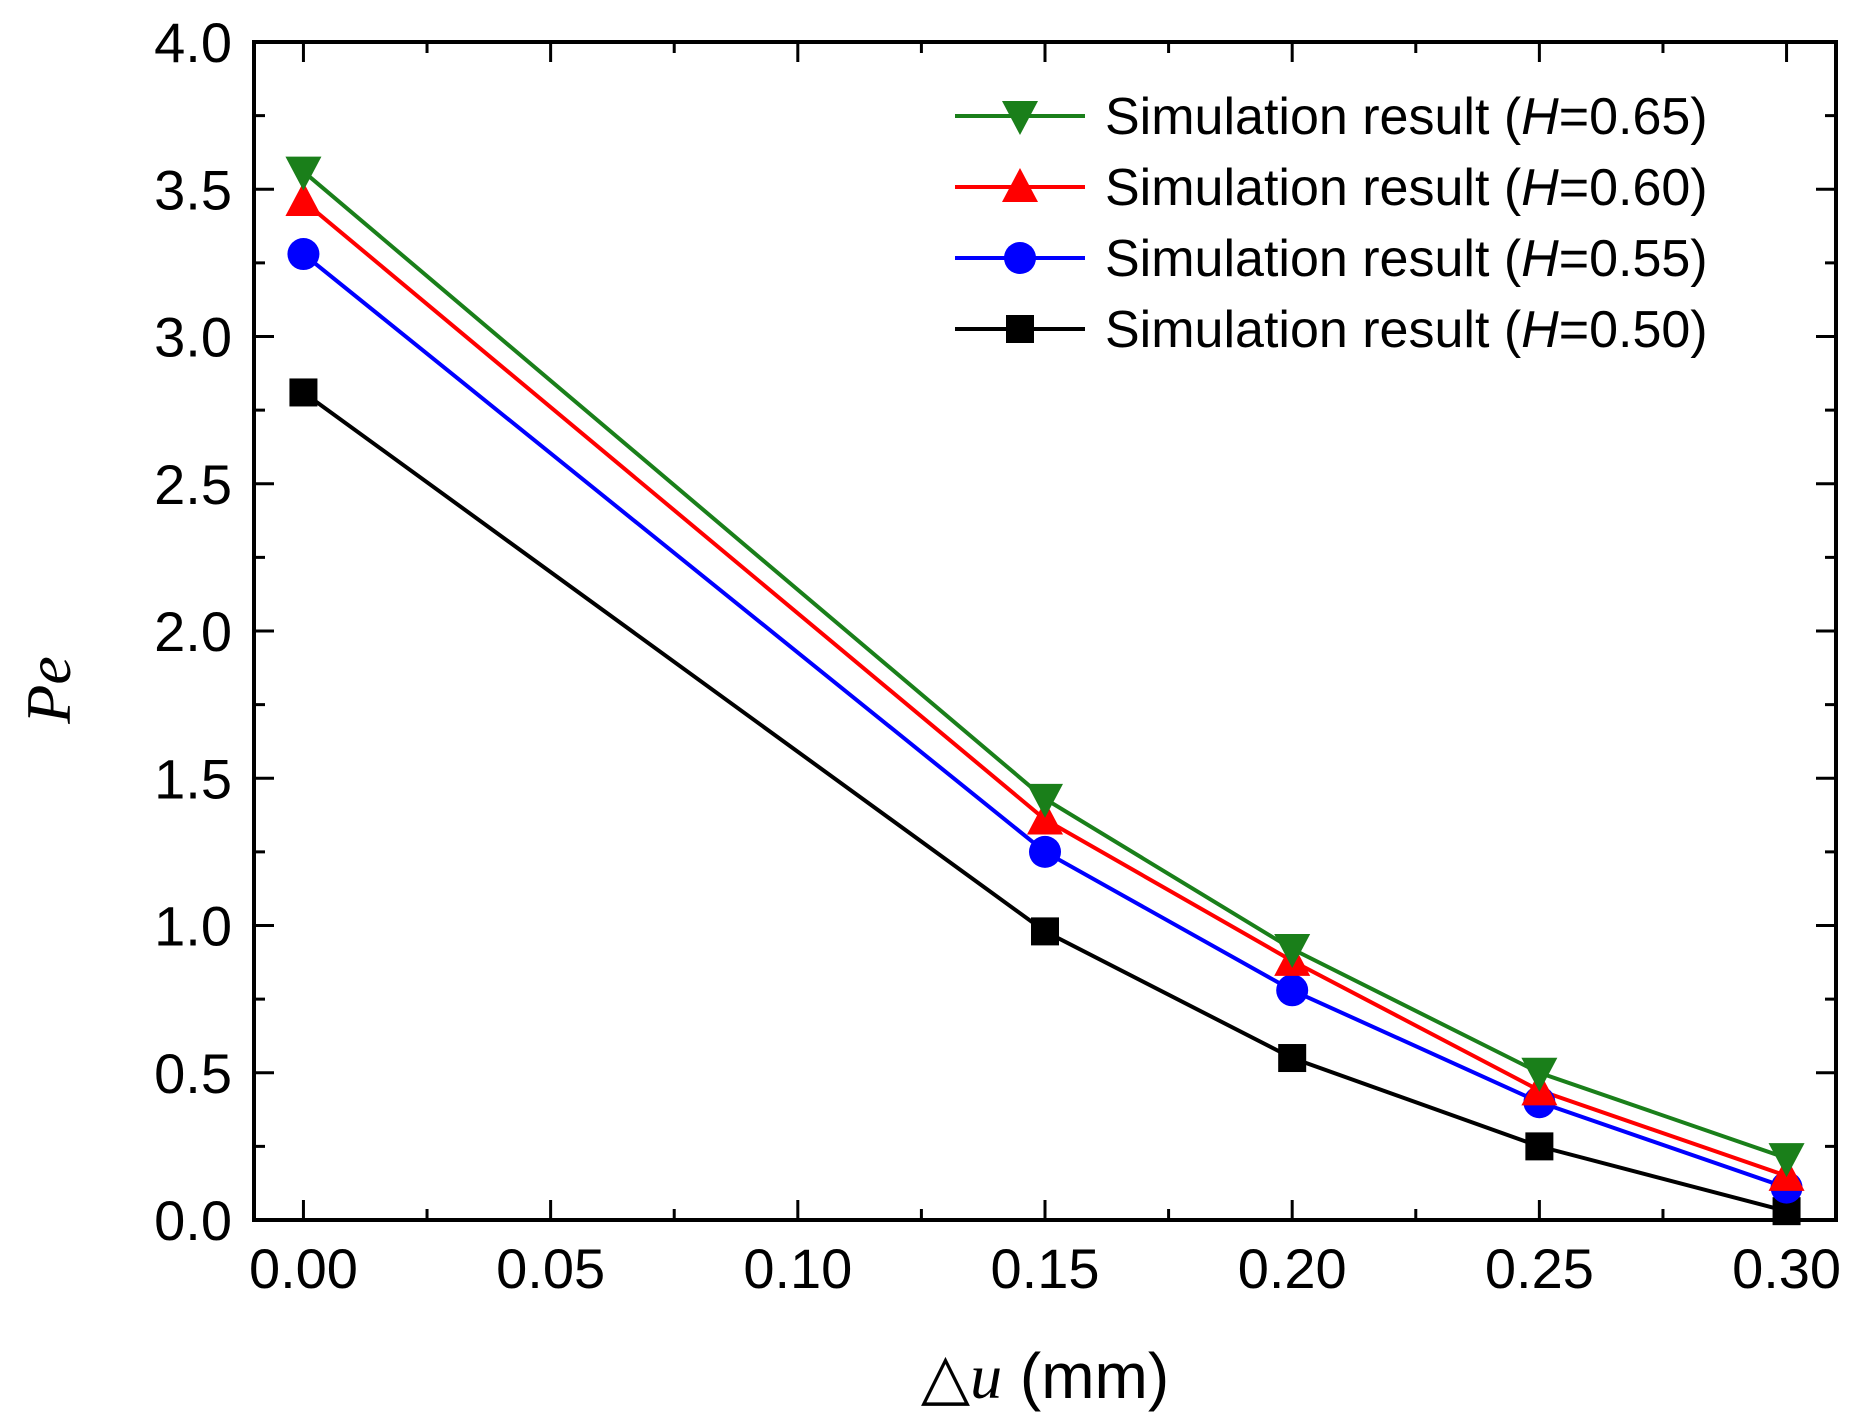 Image resolution: width=1858 pixels, height=1421 pixels. I want to click on x-tick-label: 0.25, so click(1539, 1268).